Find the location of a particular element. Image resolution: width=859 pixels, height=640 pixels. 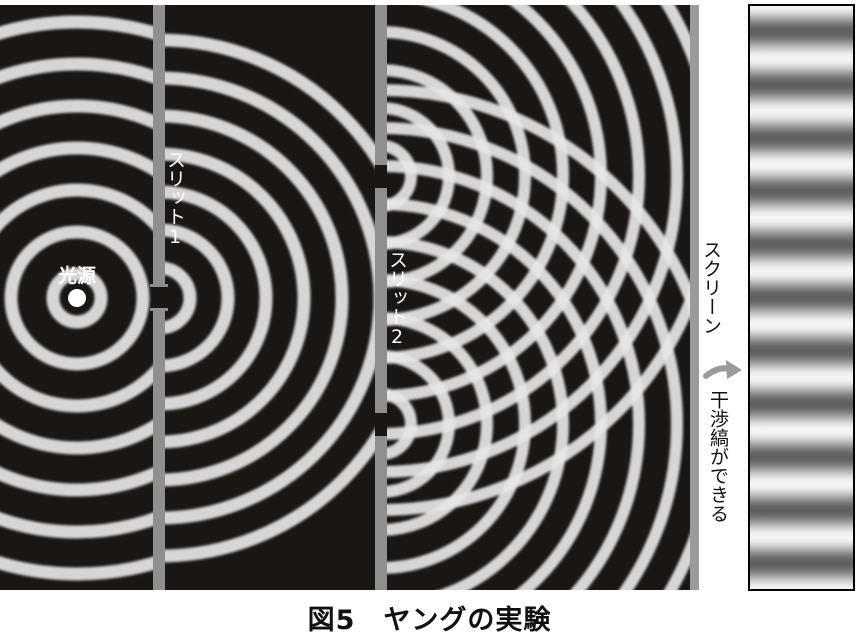

screen is located at coordinates (694, 297).